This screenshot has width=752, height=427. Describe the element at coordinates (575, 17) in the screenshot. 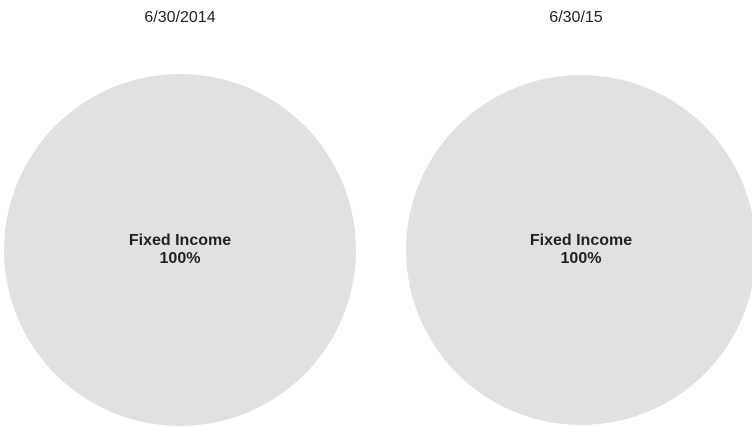

I see `chart-title: 6/30/15` at that location.